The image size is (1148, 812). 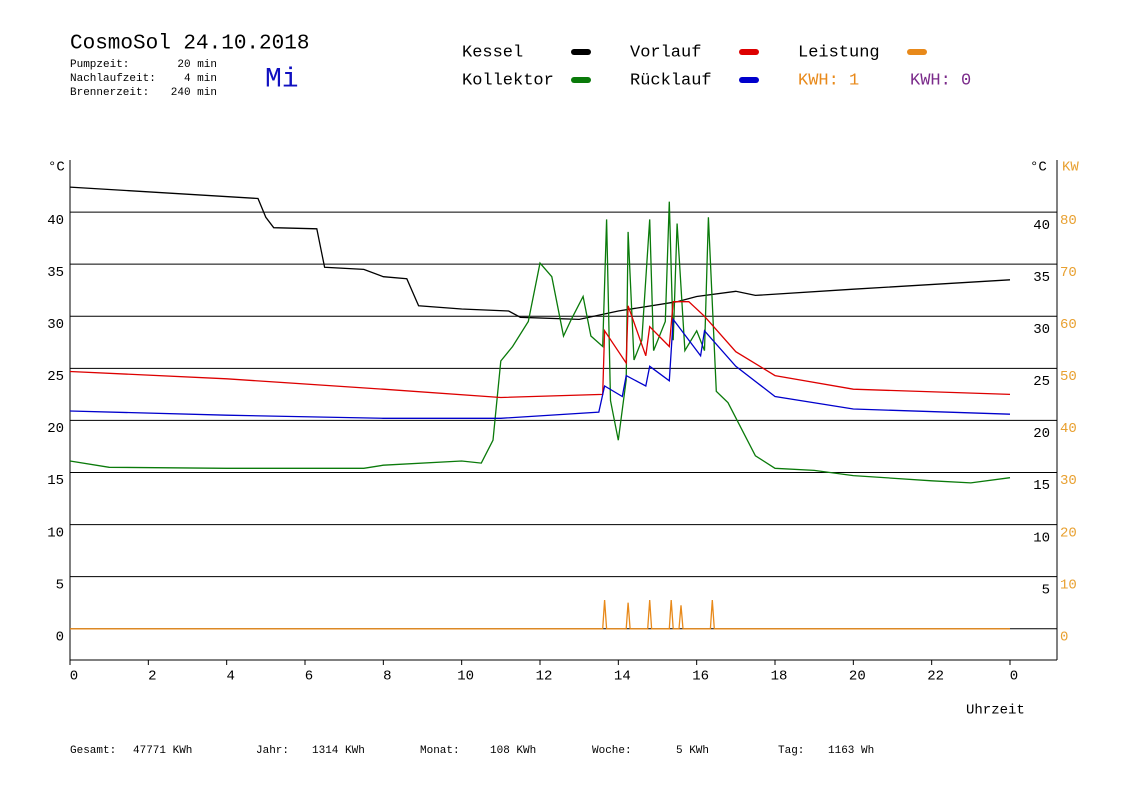 I want to click on y2-tick-label: 20, so click(x=1068, y=533).